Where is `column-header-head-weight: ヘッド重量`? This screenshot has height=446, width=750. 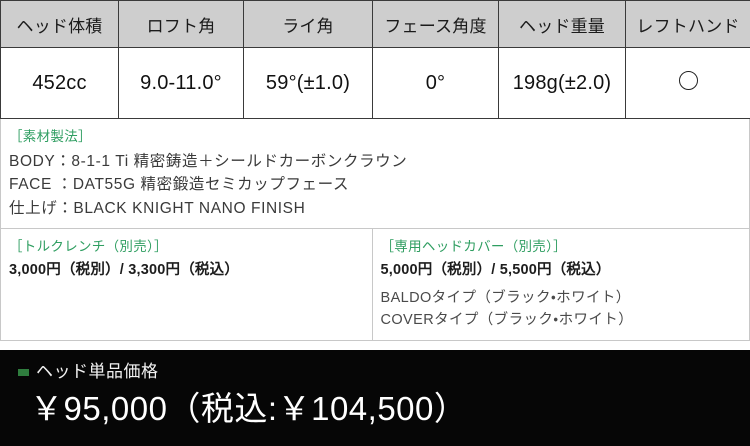 column-header-head-weight: ヘッド重量 is located at coordinates (562, 24).